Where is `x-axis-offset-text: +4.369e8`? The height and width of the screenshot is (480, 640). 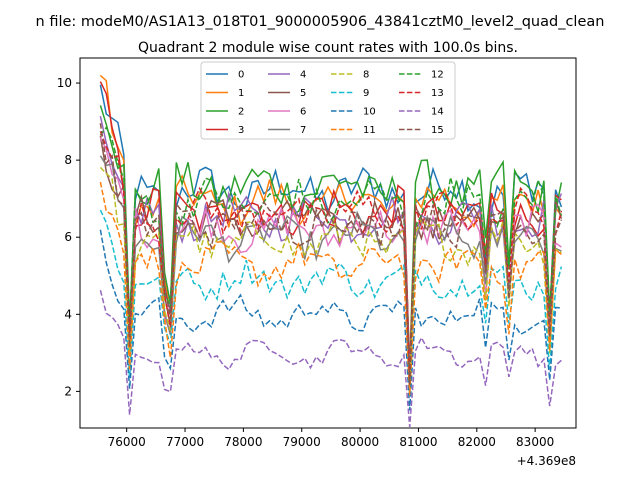
x-axis-offset-text: +4.369e8 is located at coordinates (546, 461).